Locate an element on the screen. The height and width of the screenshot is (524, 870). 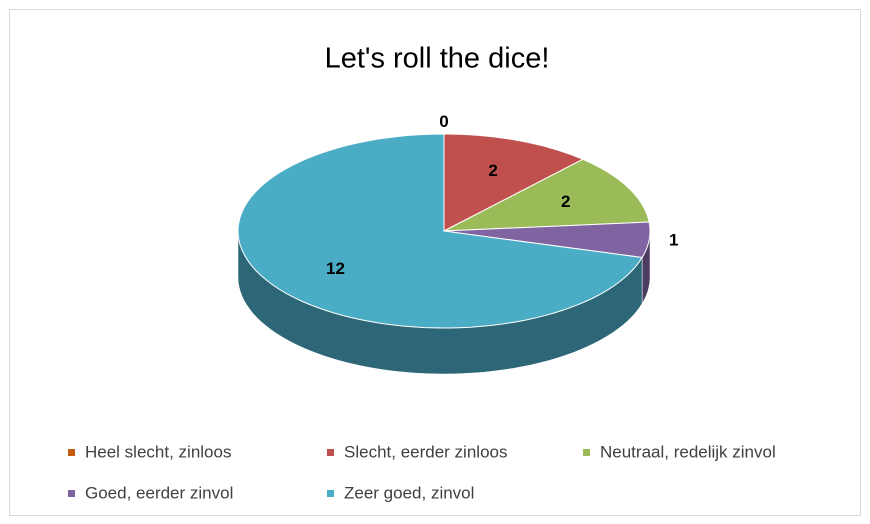
legend-label: Goed, eerder zinvol is located at coordinates (159, 492).